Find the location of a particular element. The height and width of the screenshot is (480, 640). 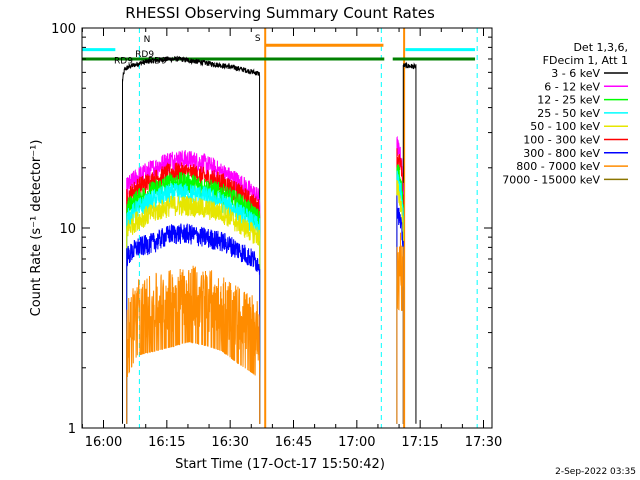

legend-label-4: 50 - 100 keV is located at coordinates (565, 126).